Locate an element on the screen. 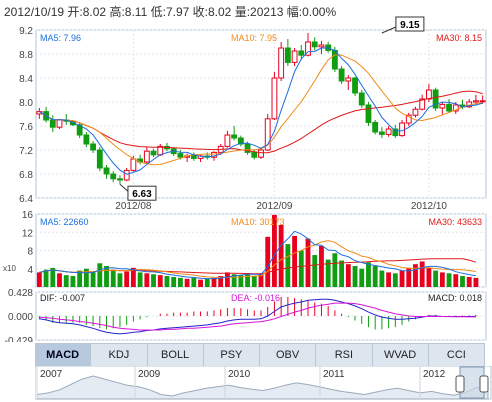 The height and width of the screenshot is (402, 492). dif-legend: DIF: -0.007 is located at coordinates (62, 298).